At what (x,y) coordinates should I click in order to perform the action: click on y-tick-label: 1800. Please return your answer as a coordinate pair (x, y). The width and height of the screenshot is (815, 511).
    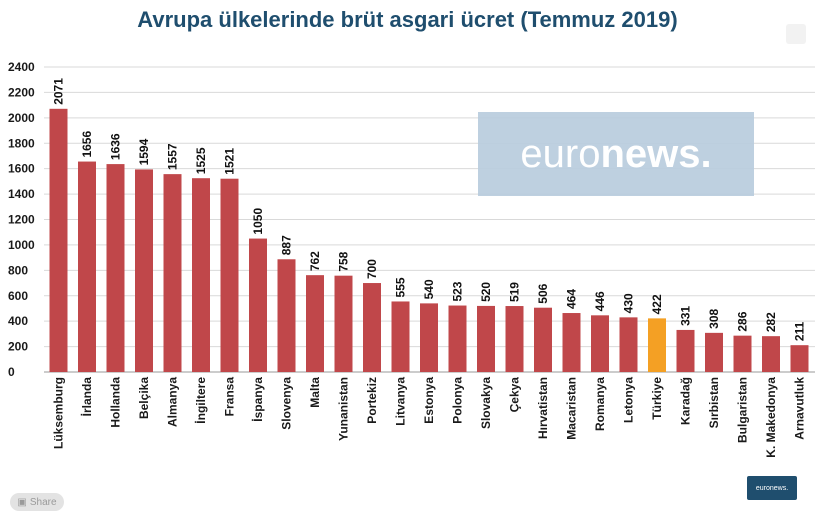
    Looking at the image, I should click on (21, 143).